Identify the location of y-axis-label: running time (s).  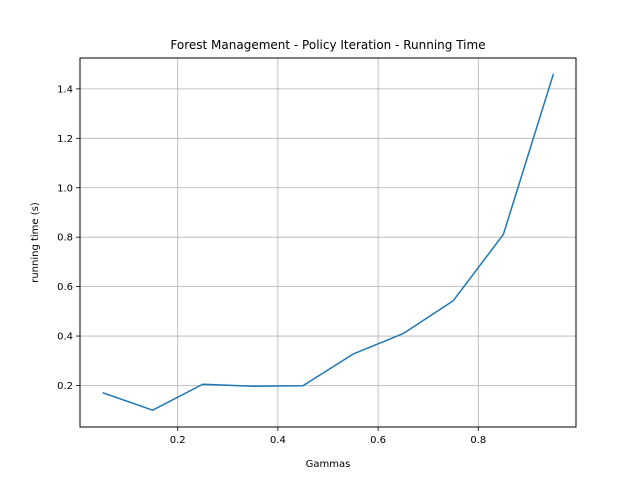
(35, 242).